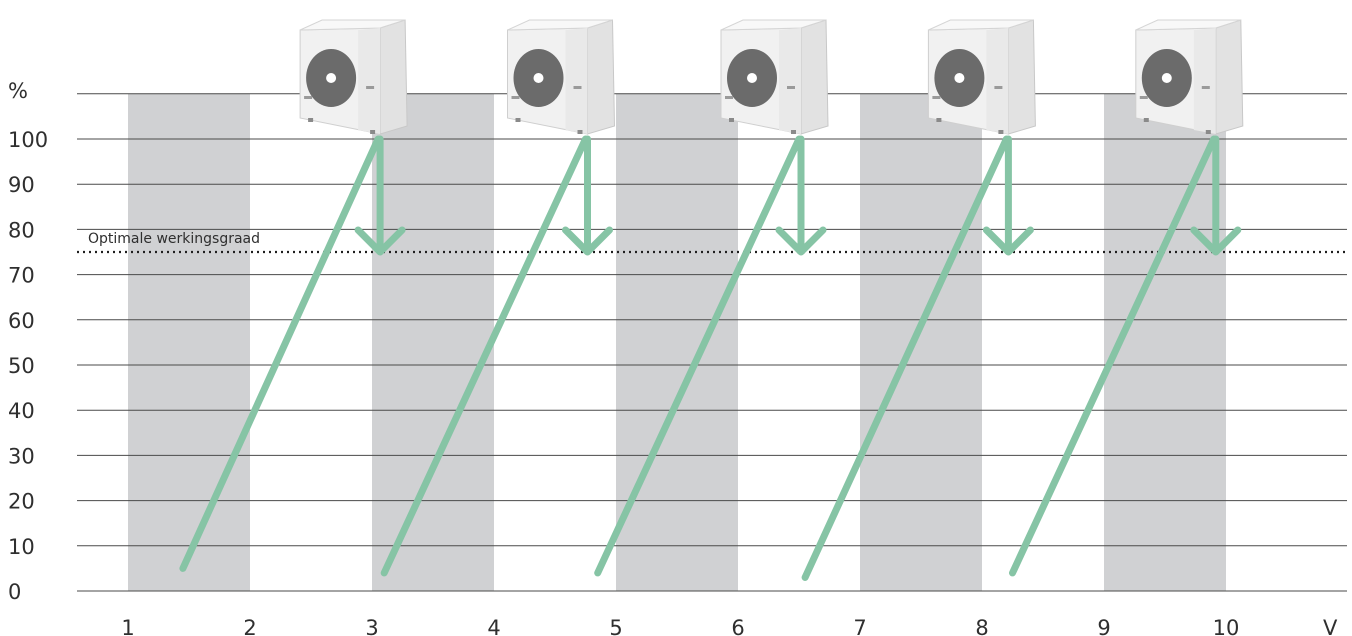  What do you see at coordinates (981, 626) in the screenshot?
I see `x-tick-label: 8` at bounding box center [981, 626].